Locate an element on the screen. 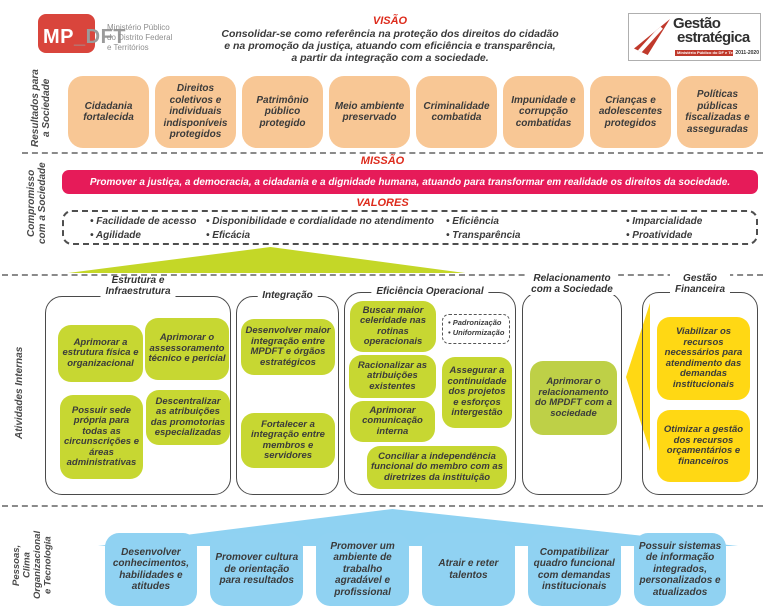  note-item: Padronização is located at coordinates (477, 323).